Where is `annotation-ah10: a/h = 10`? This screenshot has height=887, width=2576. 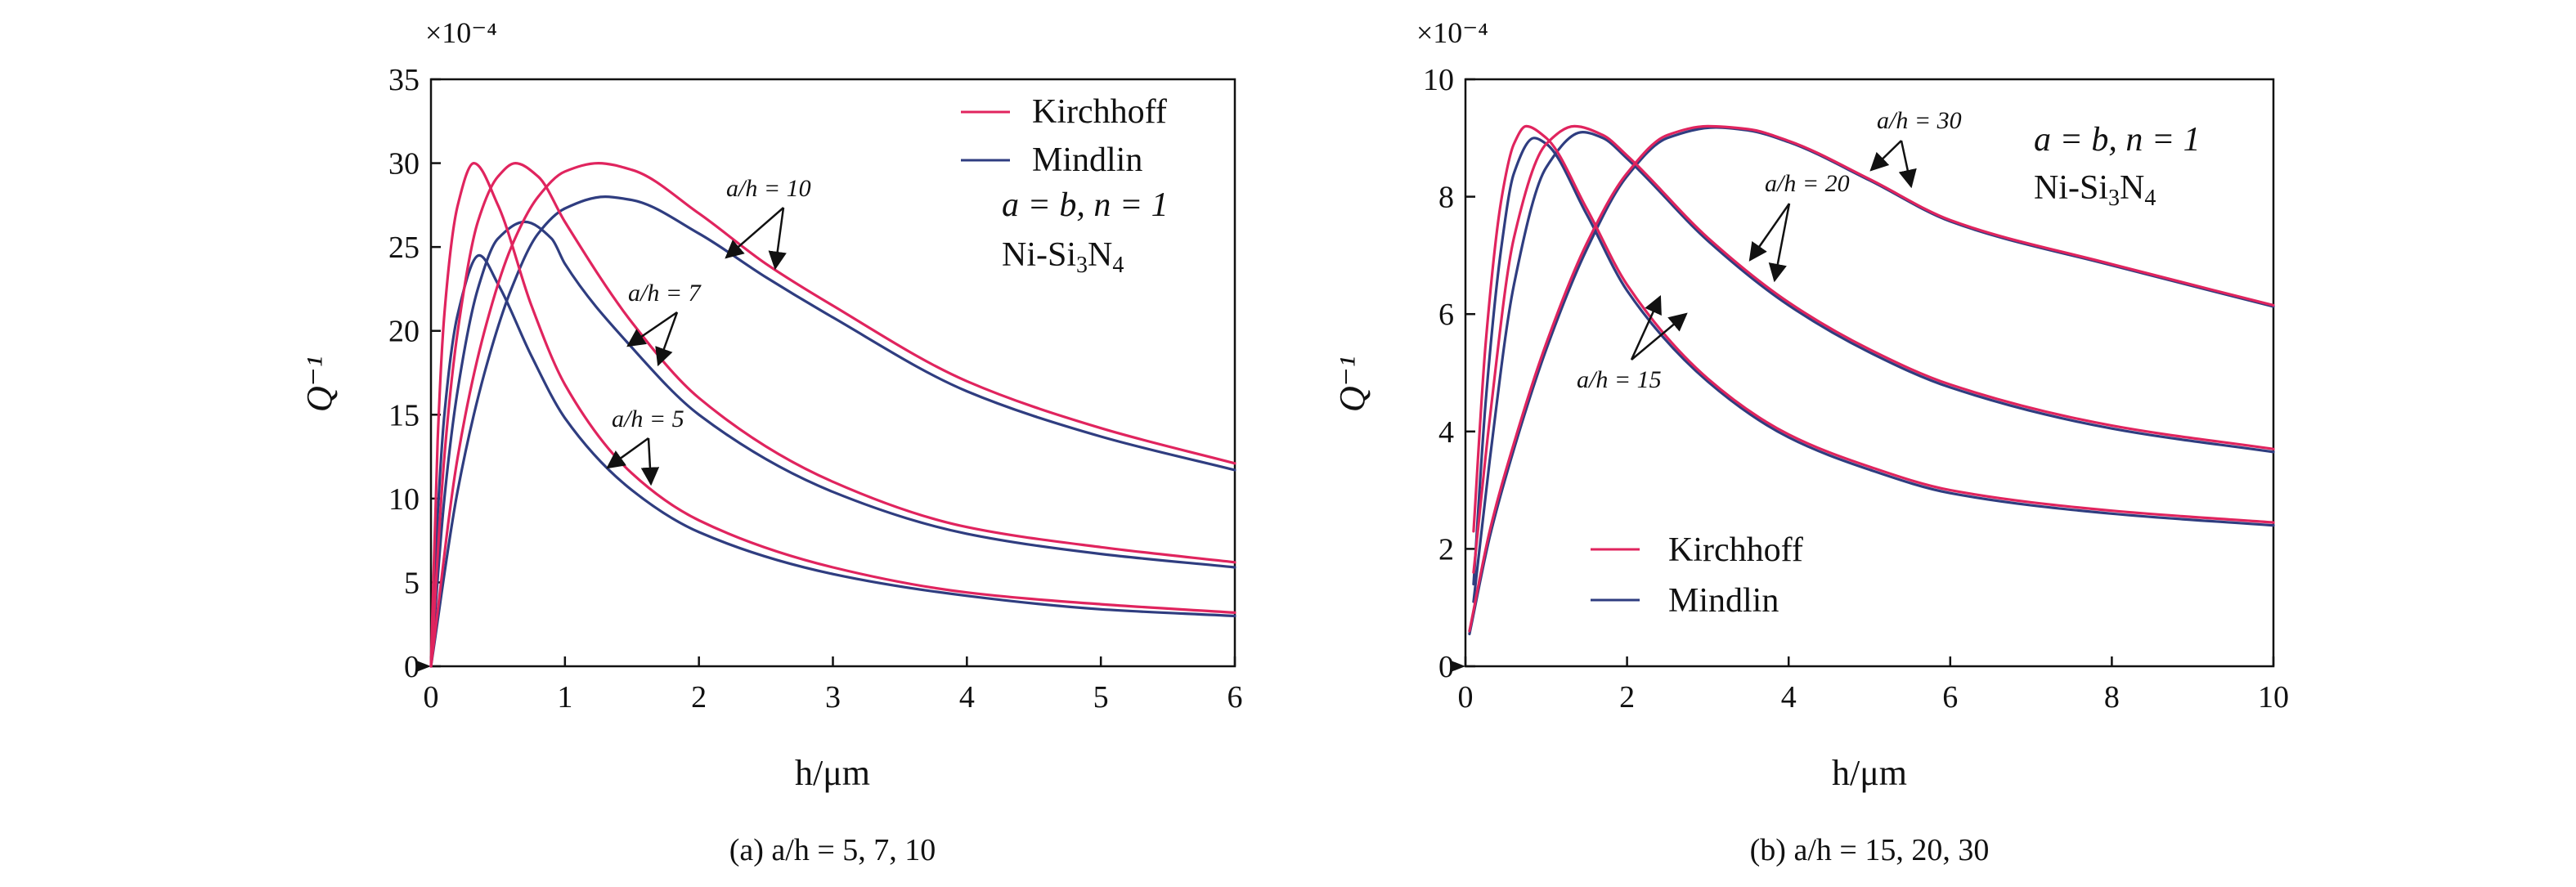
annotation-ah10: a/h = 10 is located at coordinates (769, 188).